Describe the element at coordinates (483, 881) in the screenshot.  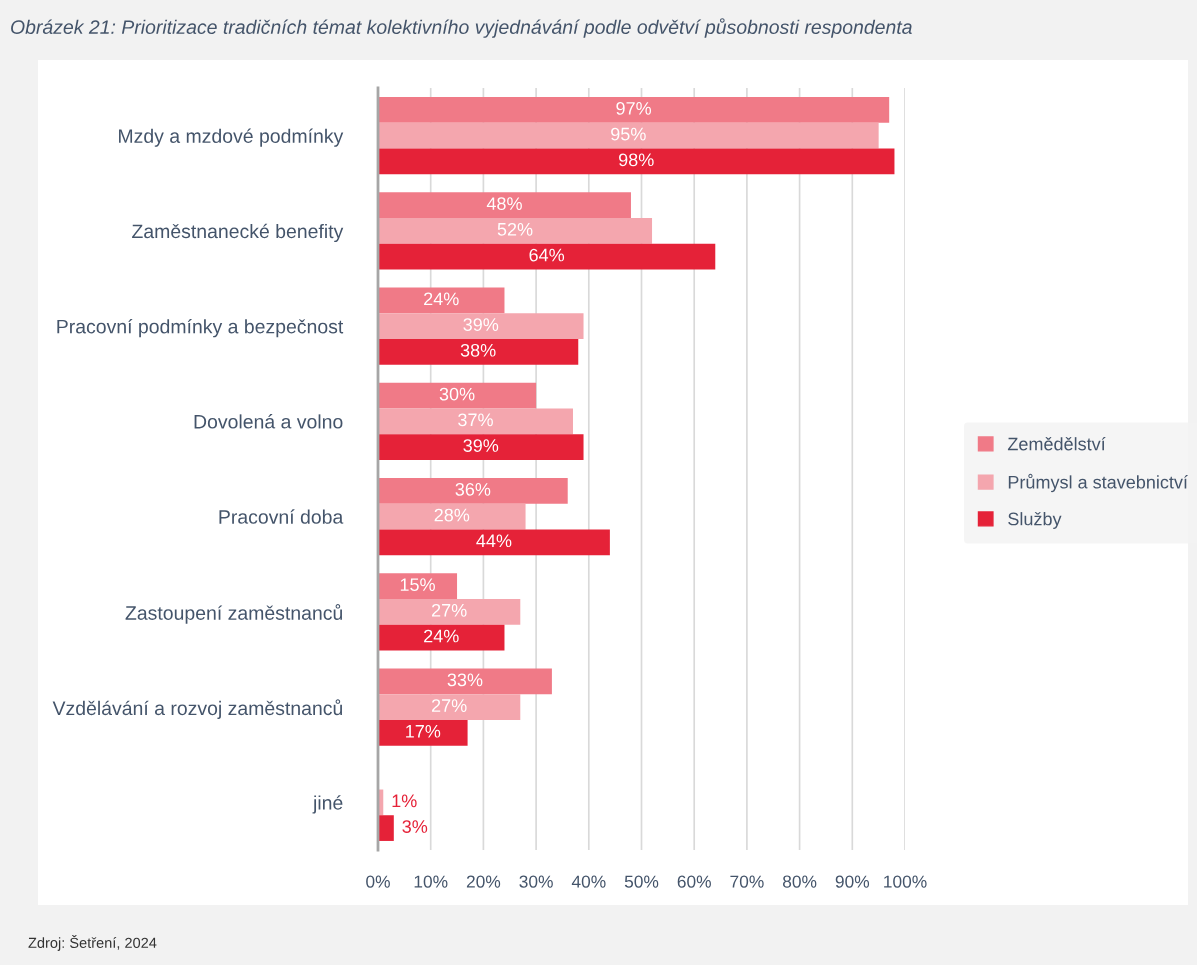
I see `x-tick-label: 20%` at that location.